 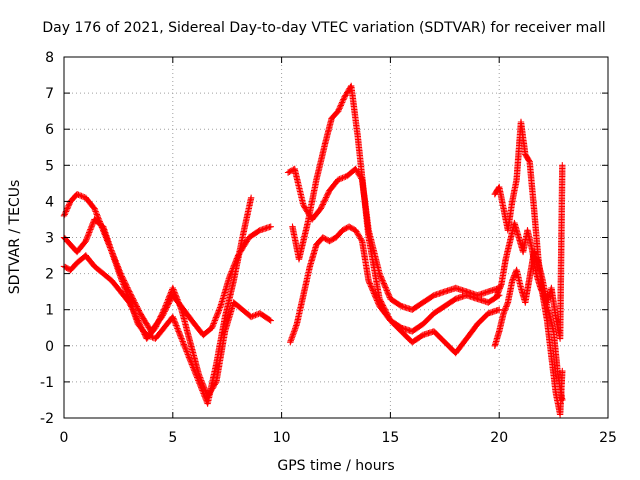 What do you see at coordinates (172, 438) in the screenshot?
I see `x-tick-label: 5` at bounding box center [172, 438].